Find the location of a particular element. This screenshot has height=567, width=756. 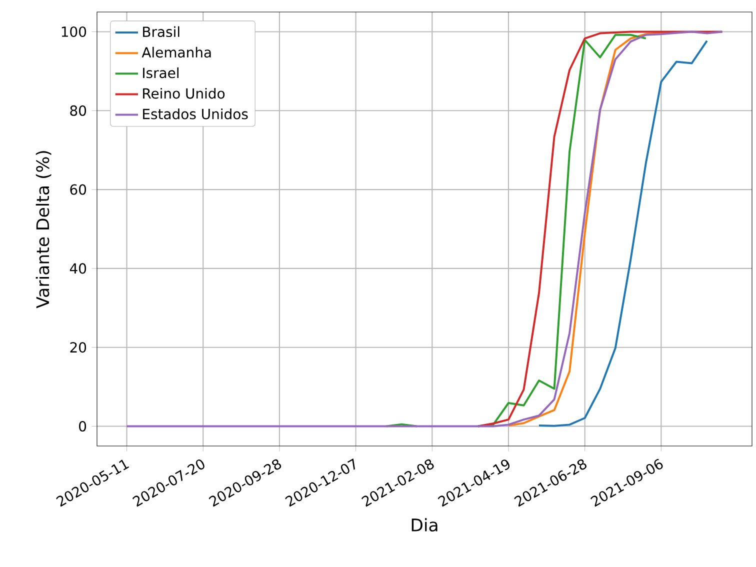

y-tick-label: 60 is located at coordinates (78, 189).